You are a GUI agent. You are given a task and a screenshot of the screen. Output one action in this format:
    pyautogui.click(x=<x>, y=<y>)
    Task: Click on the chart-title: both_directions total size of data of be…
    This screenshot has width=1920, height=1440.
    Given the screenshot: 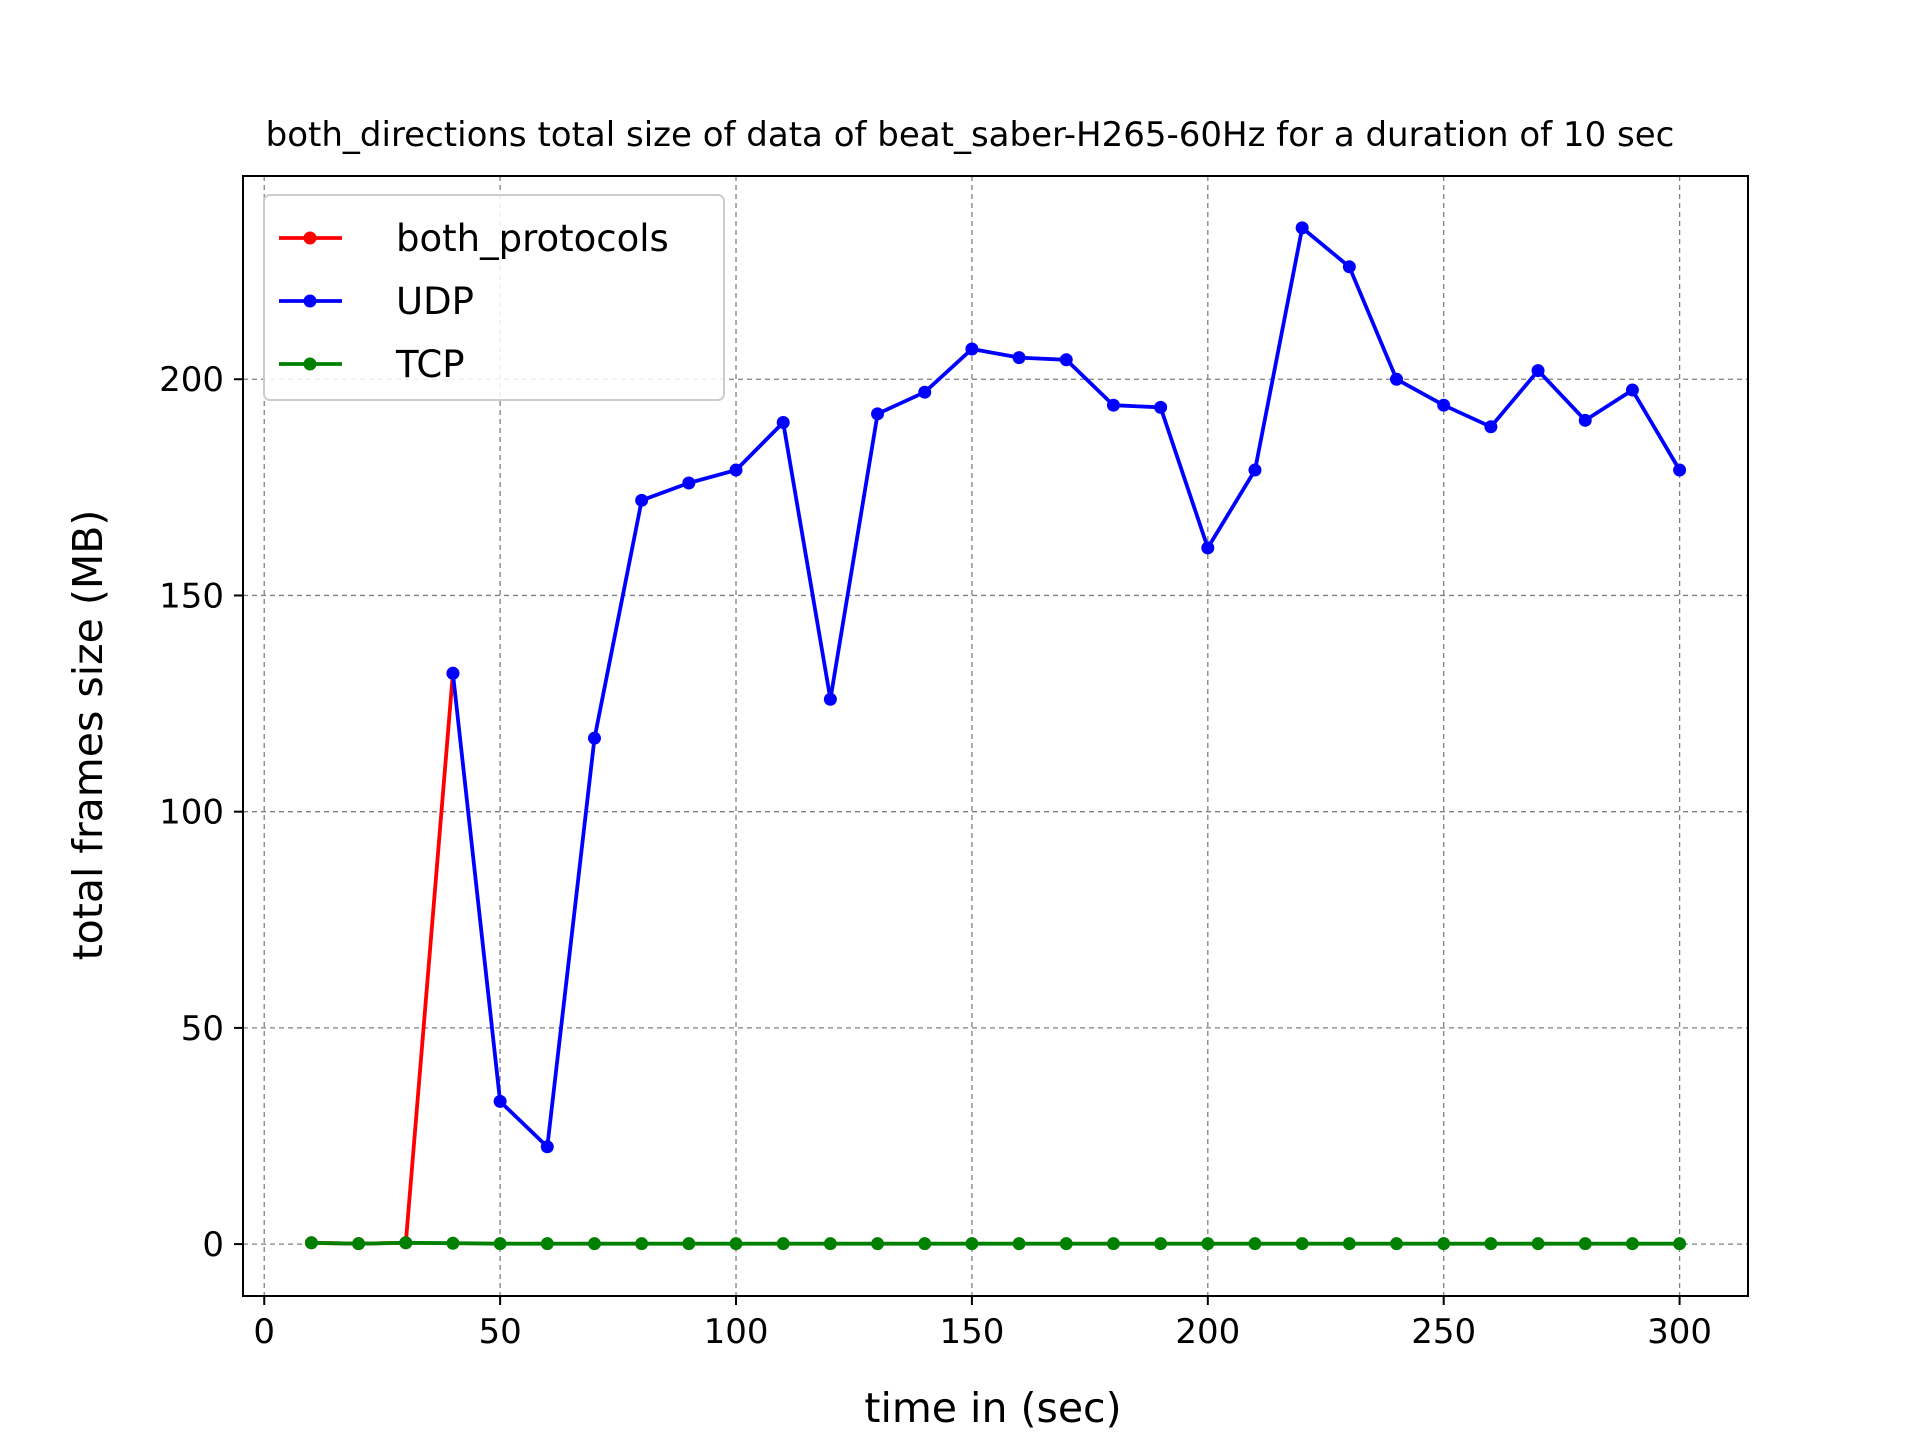 What is the action you would take?
    pyautogui.click(x=970, y=135)
    